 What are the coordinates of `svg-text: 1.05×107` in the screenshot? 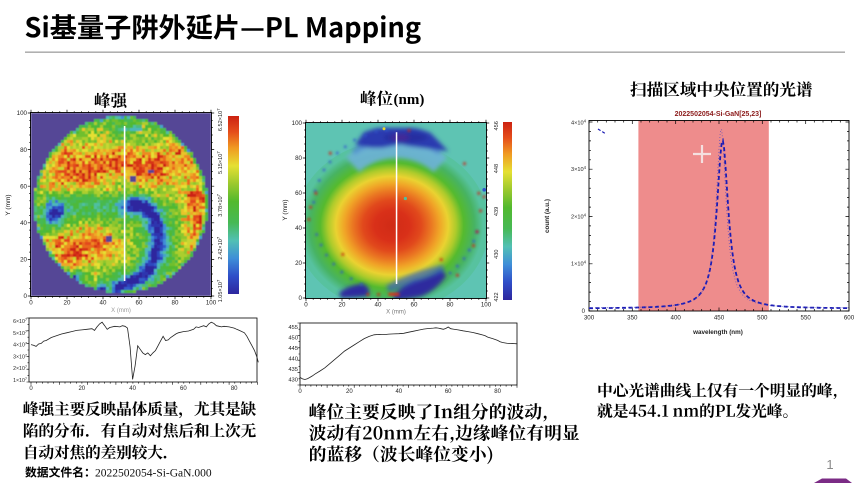 It's located at (220, 290).